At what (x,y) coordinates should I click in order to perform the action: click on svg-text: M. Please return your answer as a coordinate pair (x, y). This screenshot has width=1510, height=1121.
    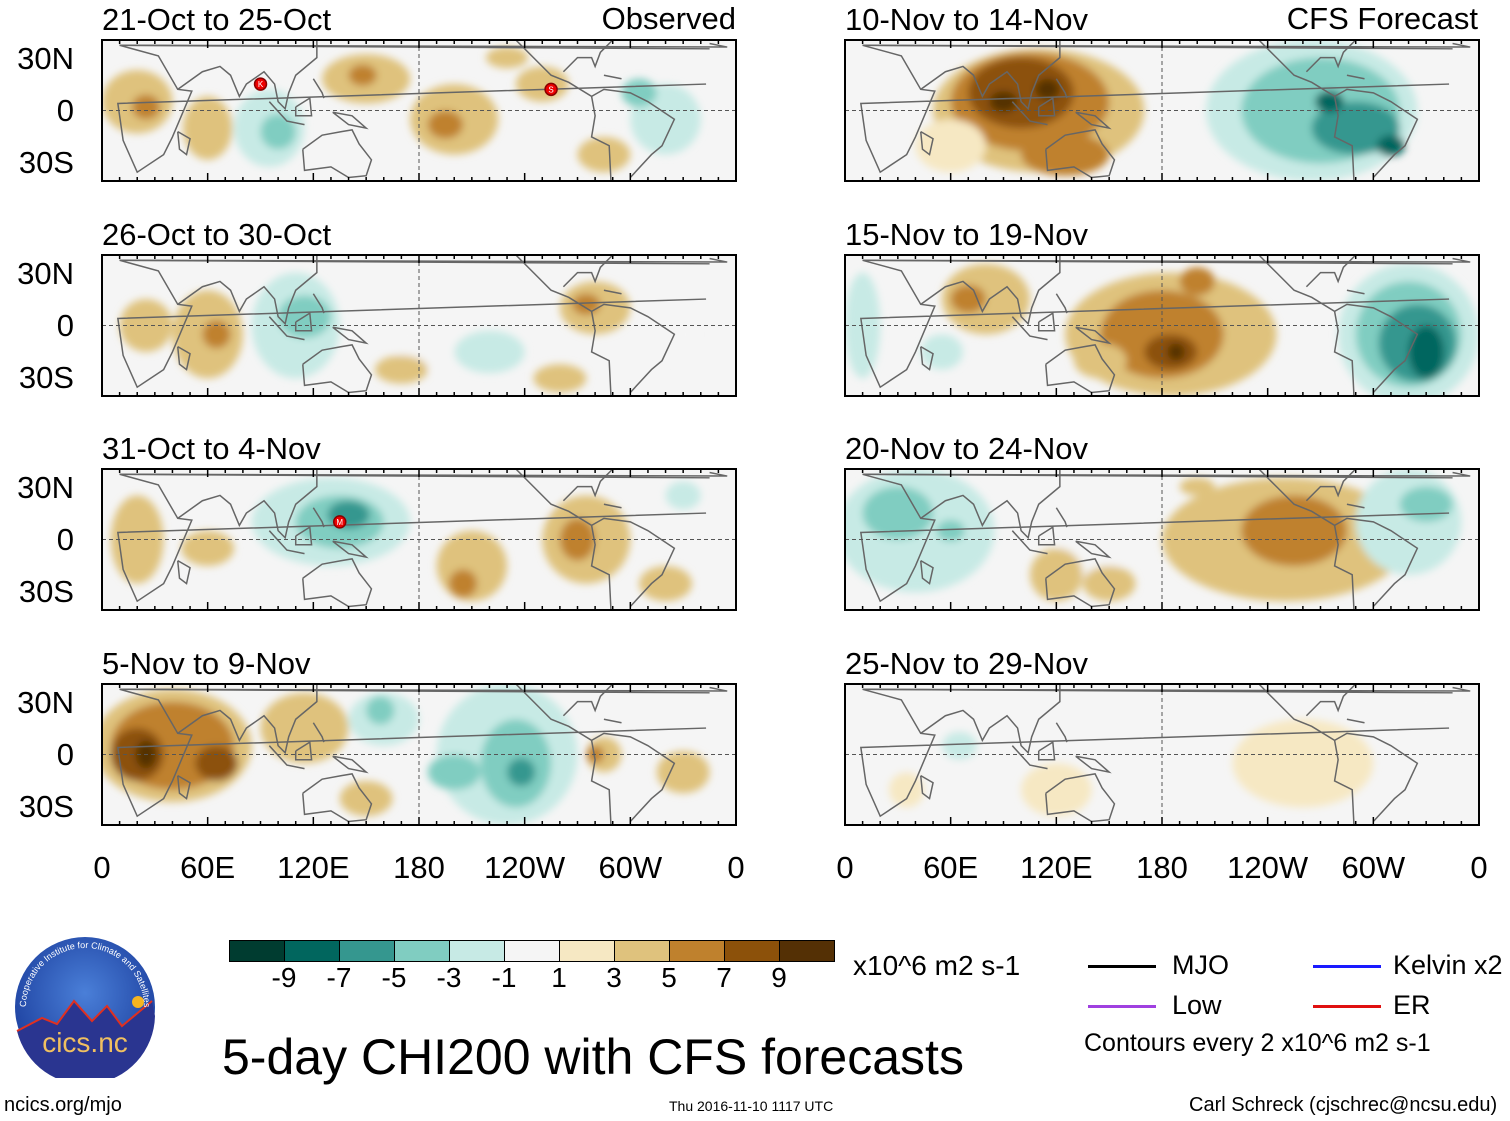
    Looking at the image, I should click on (339, 522).